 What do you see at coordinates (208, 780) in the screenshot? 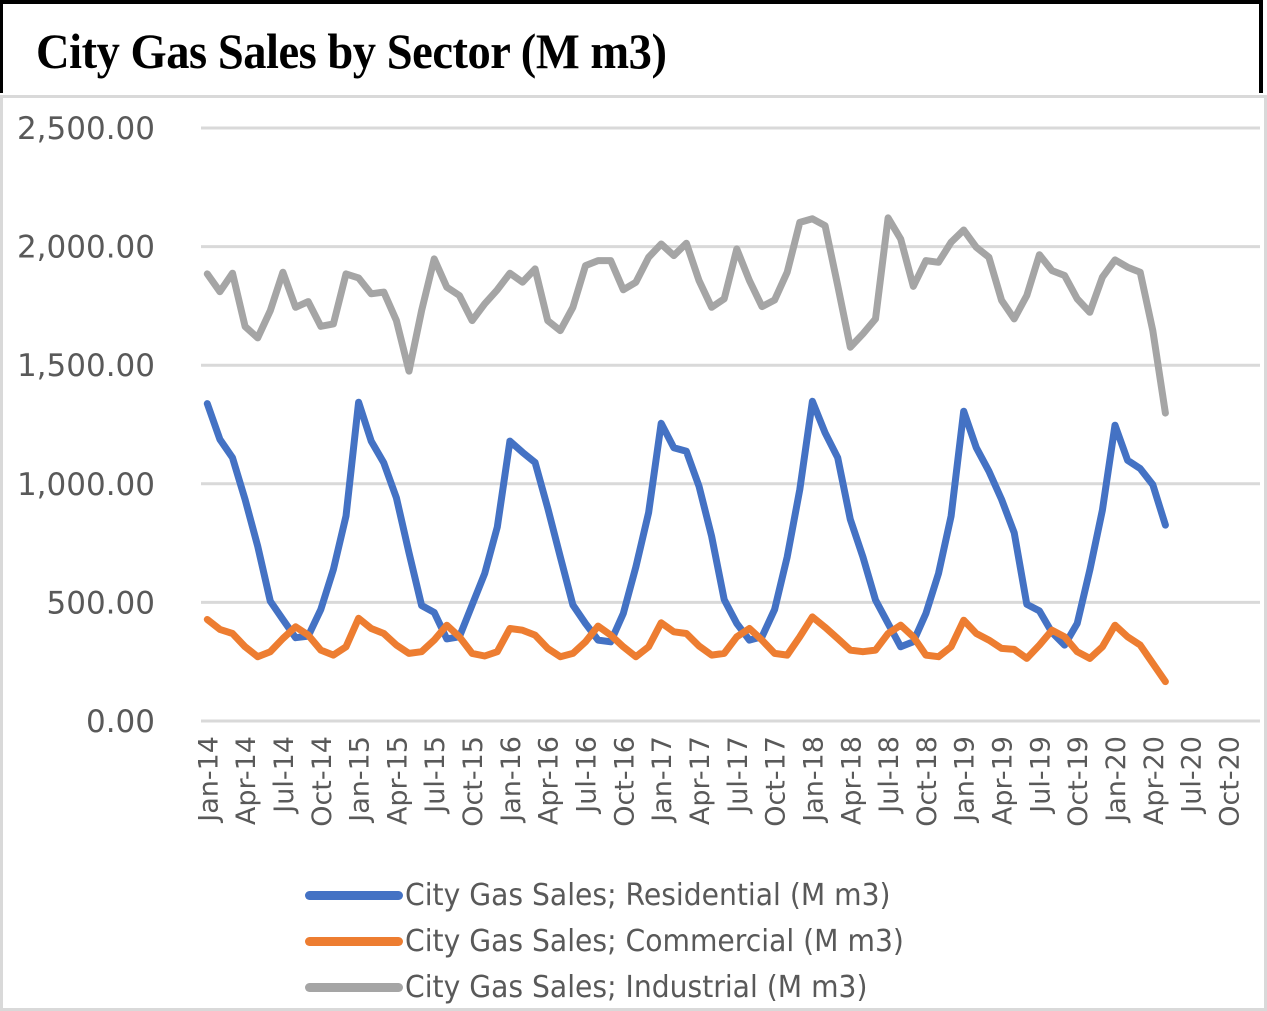
I see `x-tick-label: Jan-14` at bounding box center [208, 780].